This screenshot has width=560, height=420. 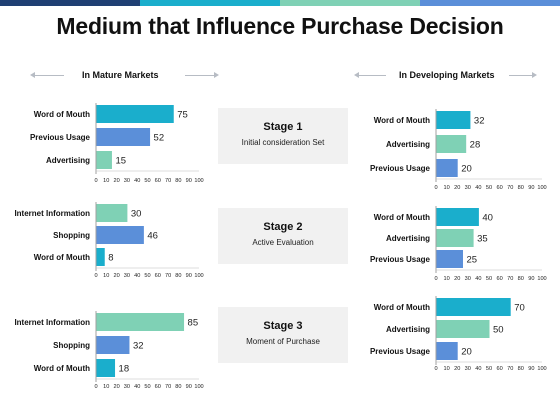 What do you see at coordinates (120, 75) in the screenshot?
I see `mature-markets-heading: In Mature Markets` at bounding box center [120, 75].